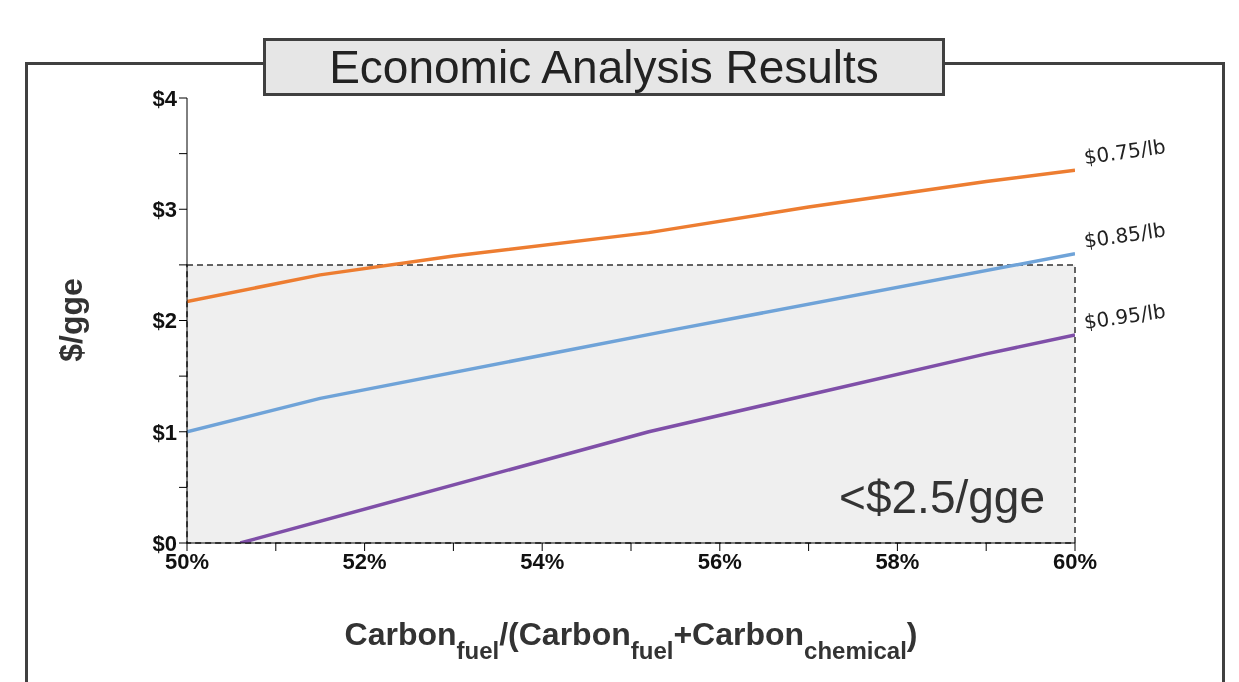  I want to click on x-tick-label: 58%, so click(897, 561).